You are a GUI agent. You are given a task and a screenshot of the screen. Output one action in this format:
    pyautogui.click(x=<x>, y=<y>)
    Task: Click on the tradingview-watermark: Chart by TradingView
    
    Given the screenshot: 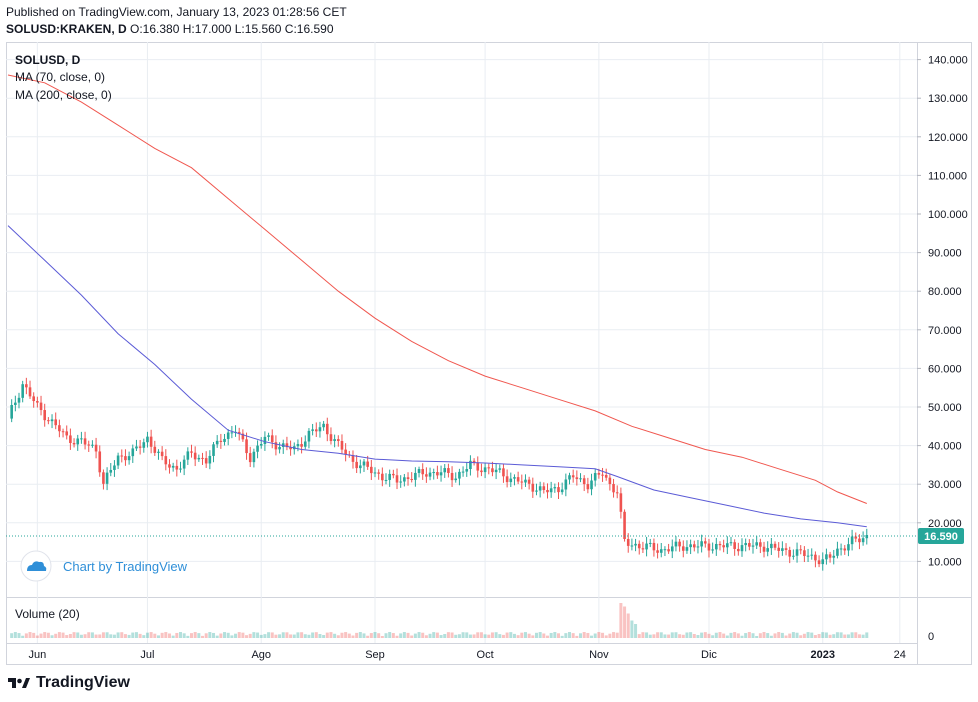 What is the action you would take?
    pyautogui.click(x=104, y=566)
    